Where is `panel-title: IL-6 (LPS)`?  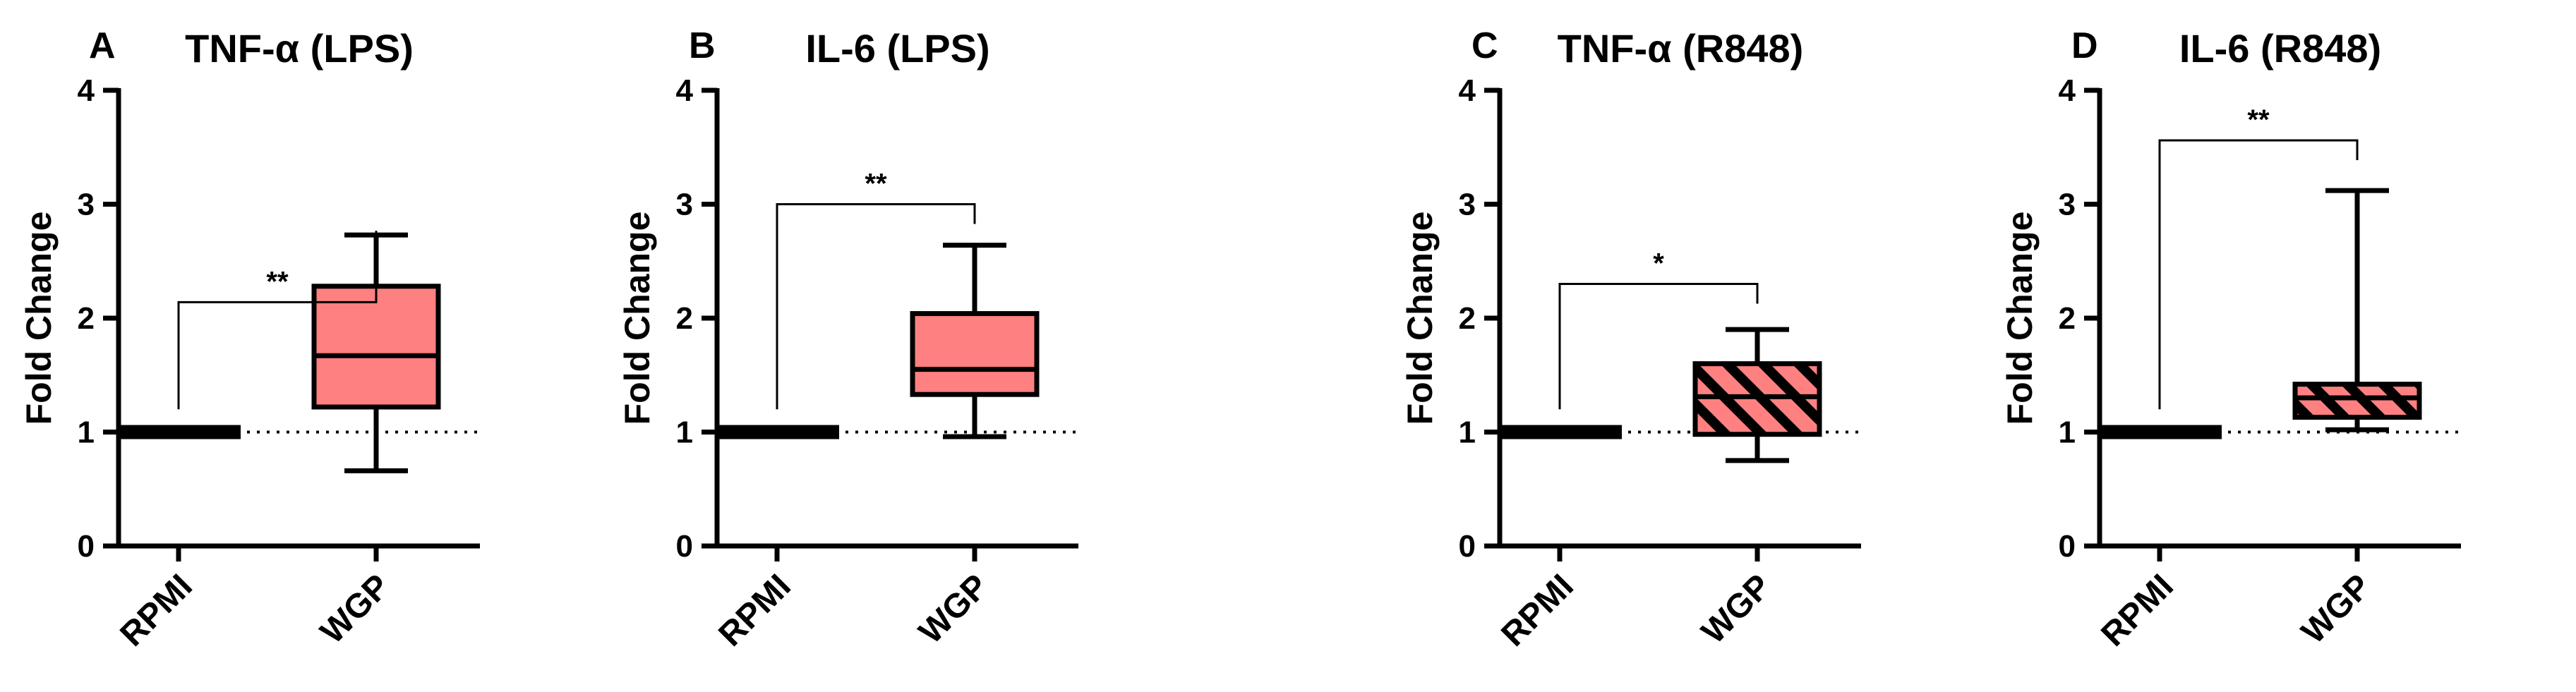
panel-title: IL-6 (LPS) is located at coordinates (897, 48).